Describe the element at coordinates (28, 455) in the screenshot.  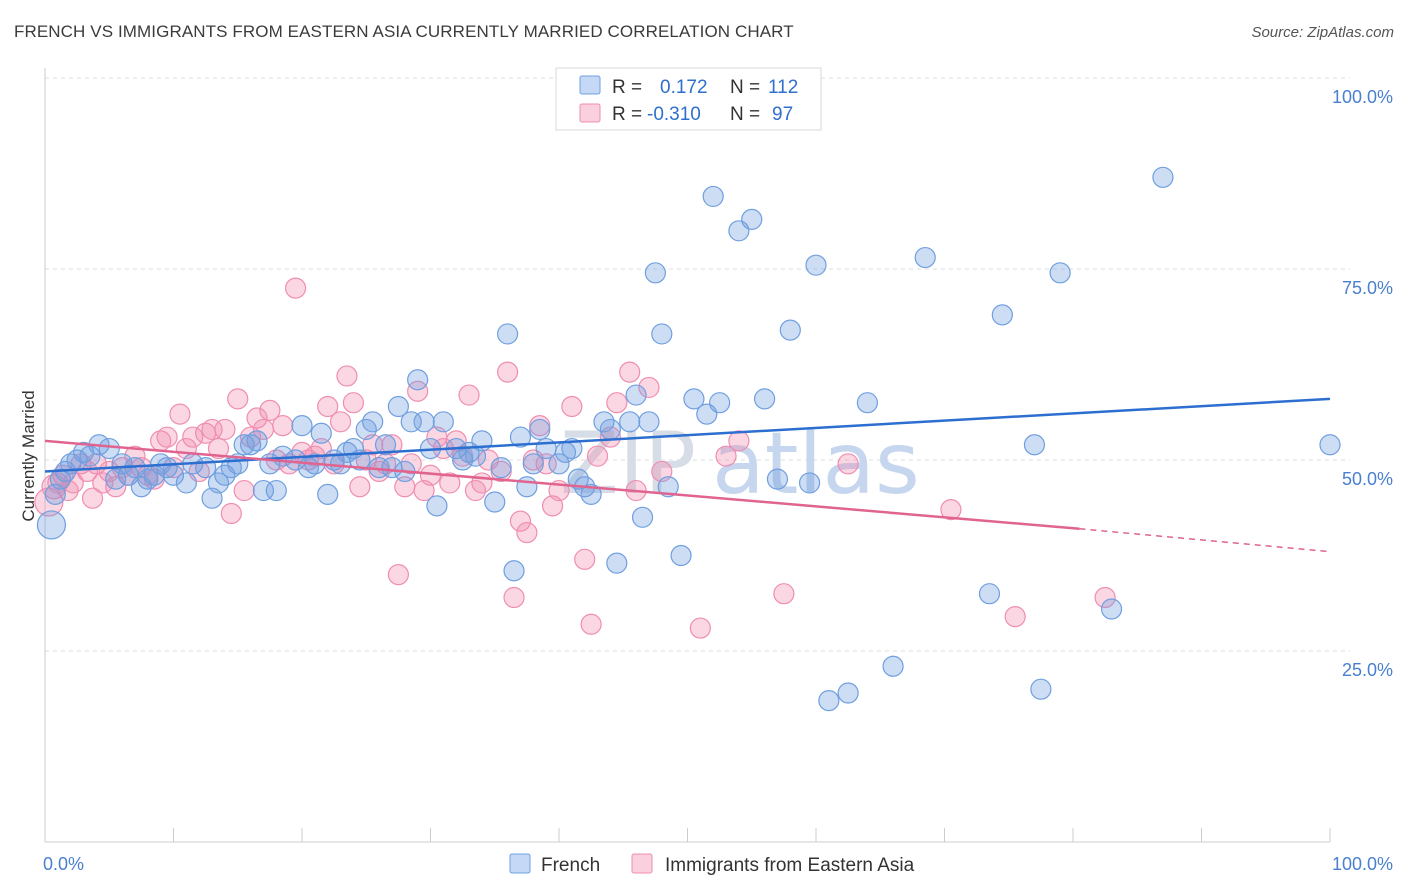
I see `y-axis-label: Currently Married` at that location.